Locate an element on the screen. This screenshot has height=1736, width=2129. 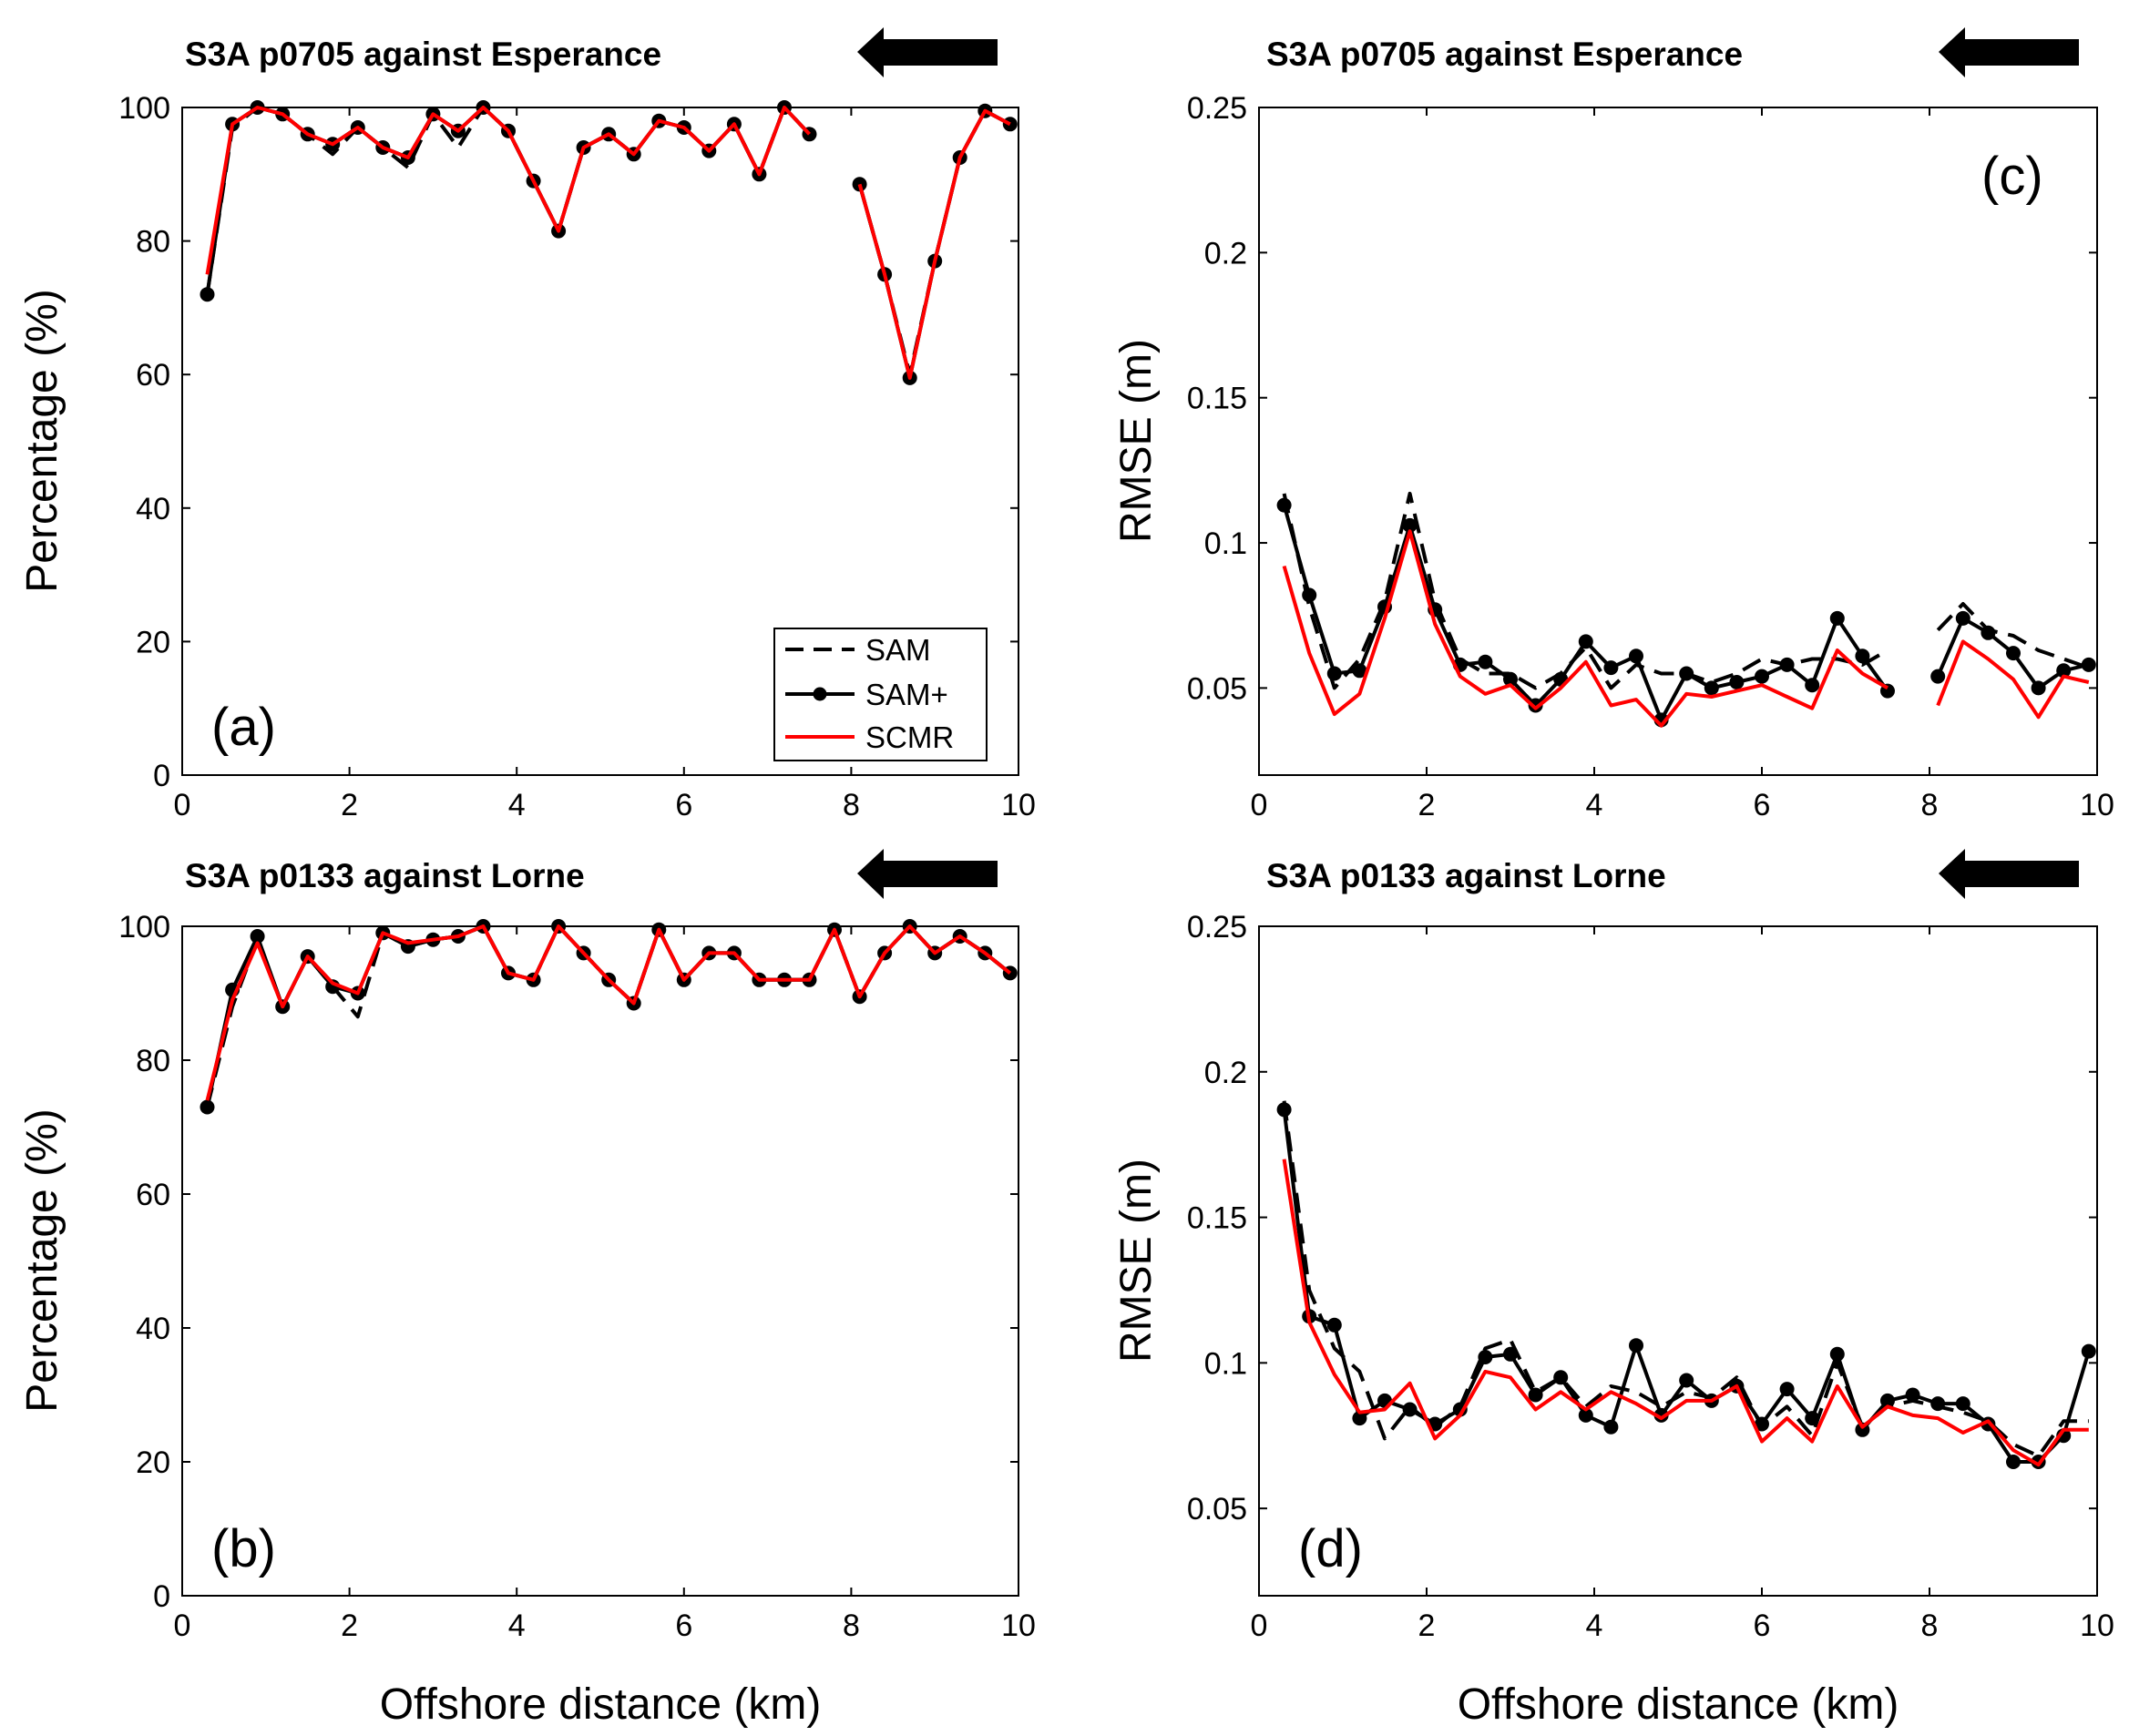
legend-scmr-label: SCMR is located at coordinates (909, 737).